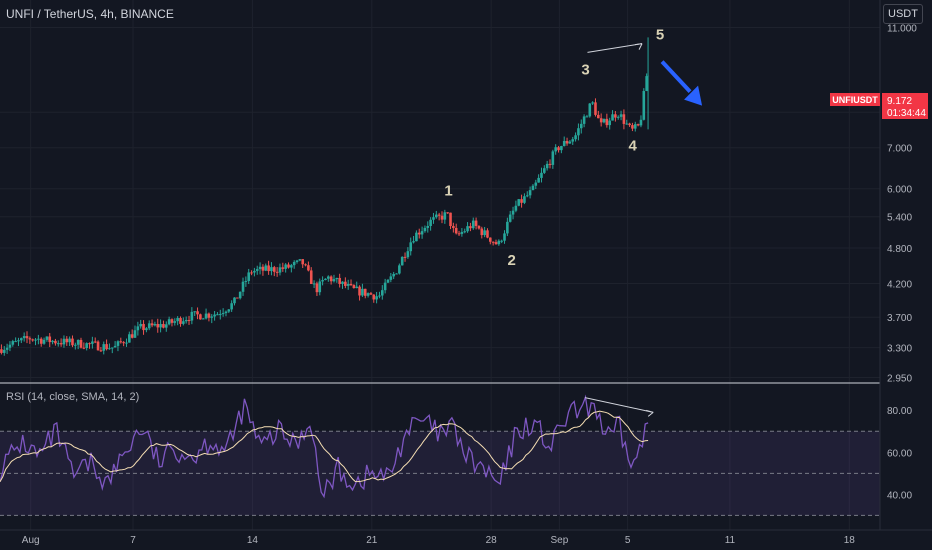 The image size is (932, 550). What do you see at coordinates (253, 540) in the screenshot?
I see `time-tick-label-2: 14` at bounding box center [253, 540].